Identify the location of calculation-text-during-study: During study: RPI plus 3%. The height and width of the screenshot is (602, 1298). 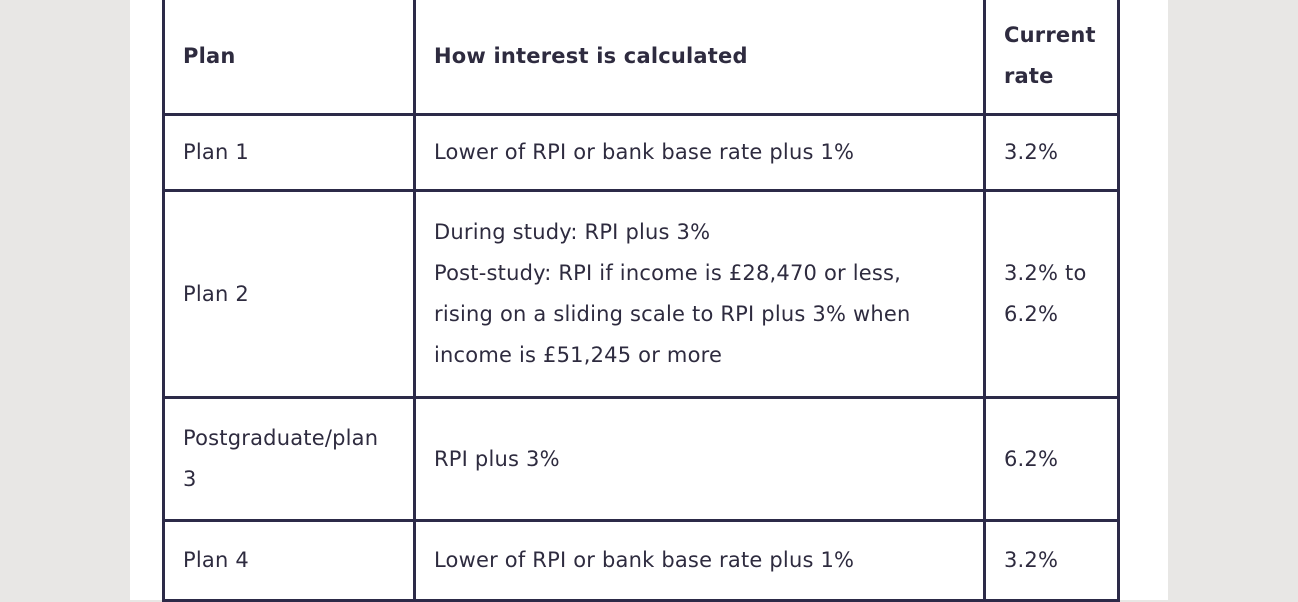
(572, 232).